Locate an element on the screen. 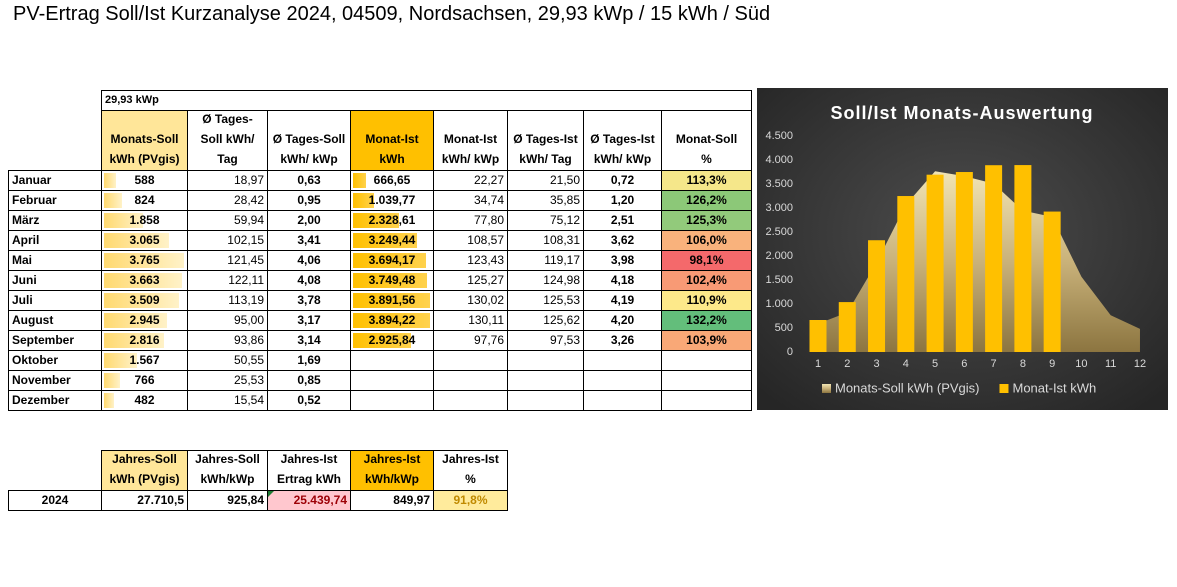 The image size is (1177, 587). cell-text: September is located at coordinates (43, 340).